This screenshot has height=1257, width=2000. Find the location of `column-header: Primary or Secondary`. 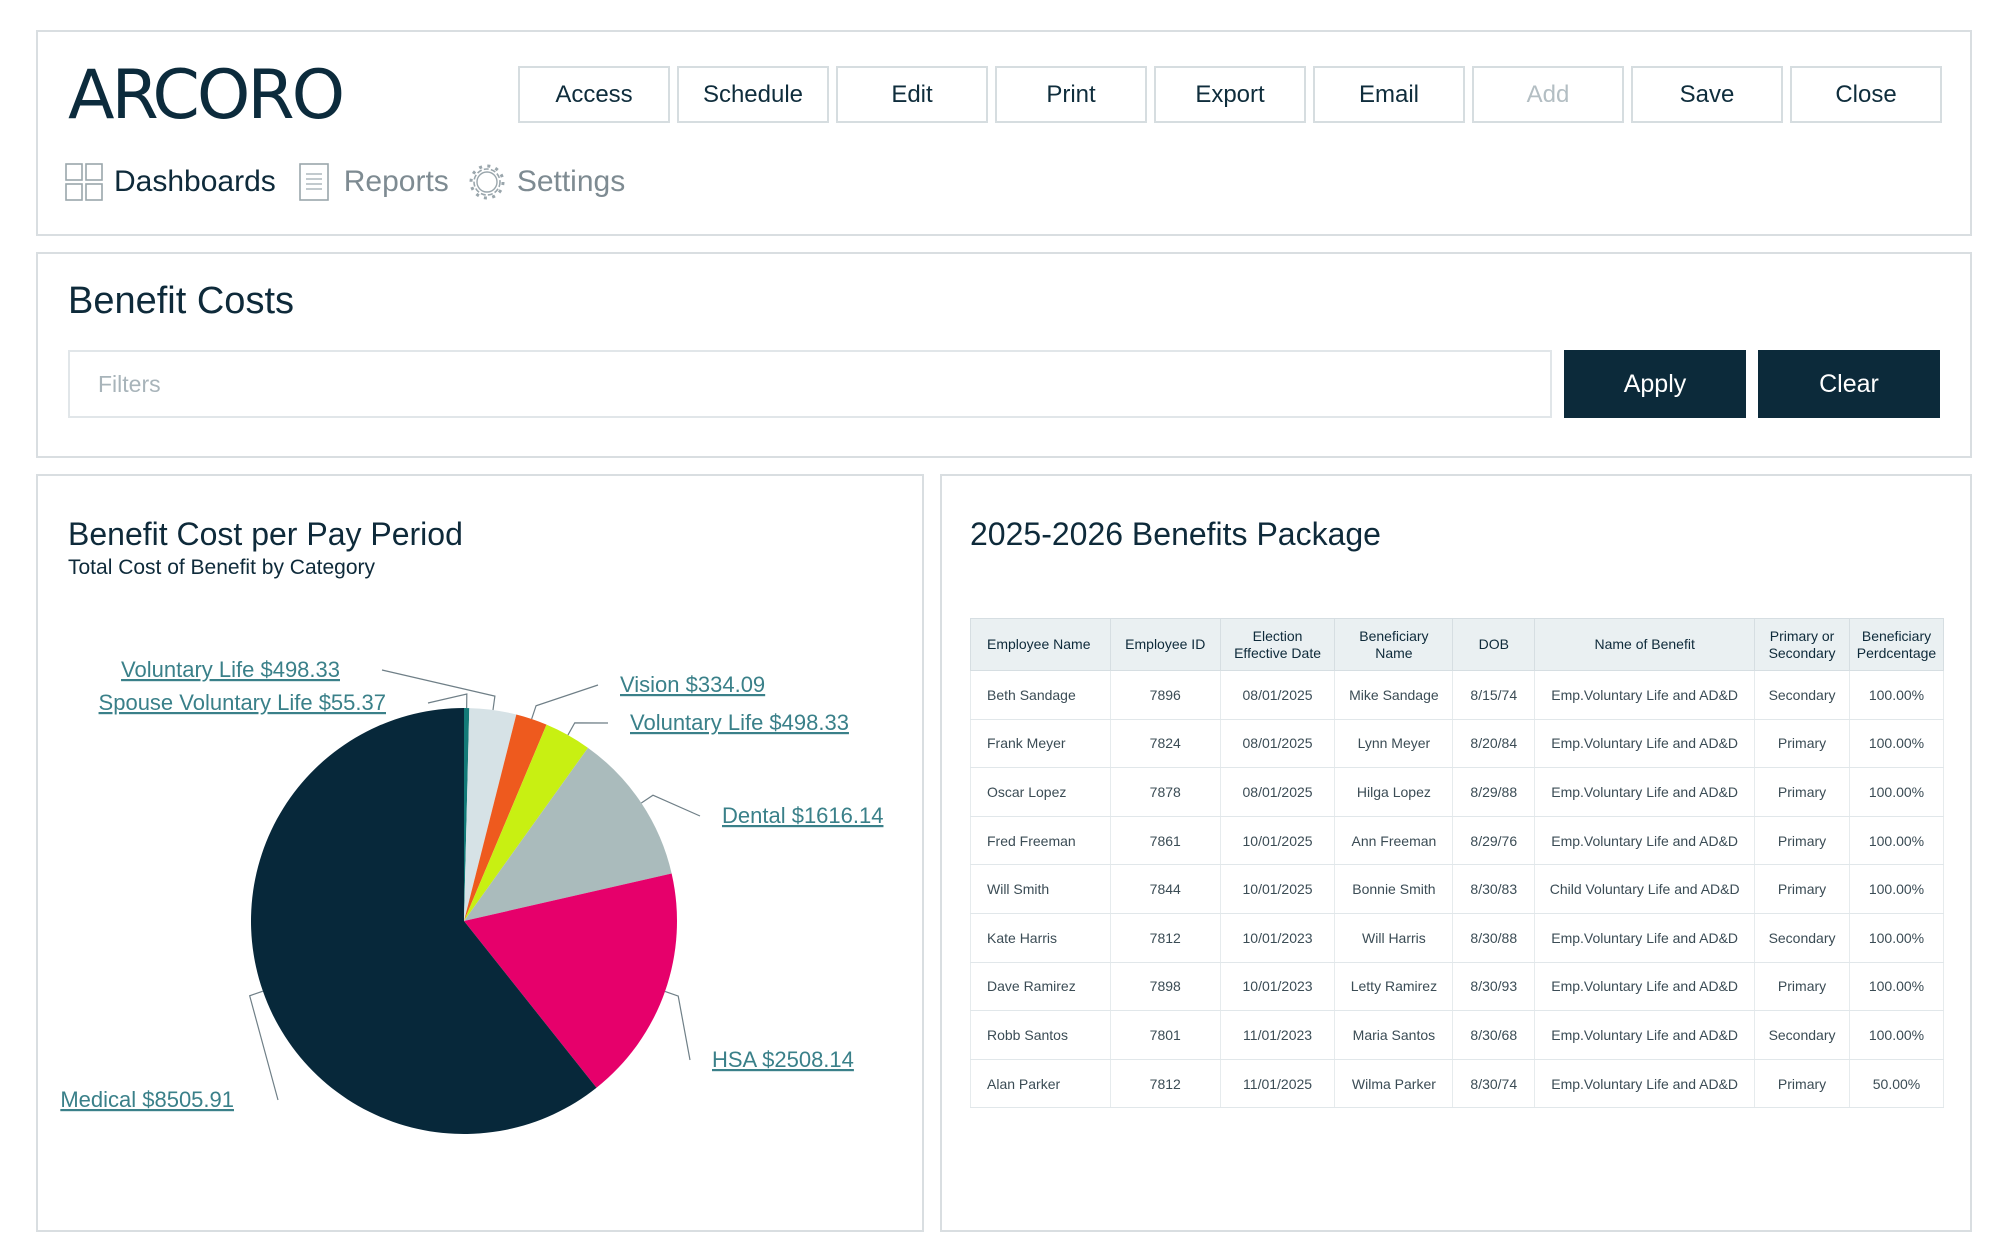

column-header: Primary or Secondary is located at coordinates (1802, 644).